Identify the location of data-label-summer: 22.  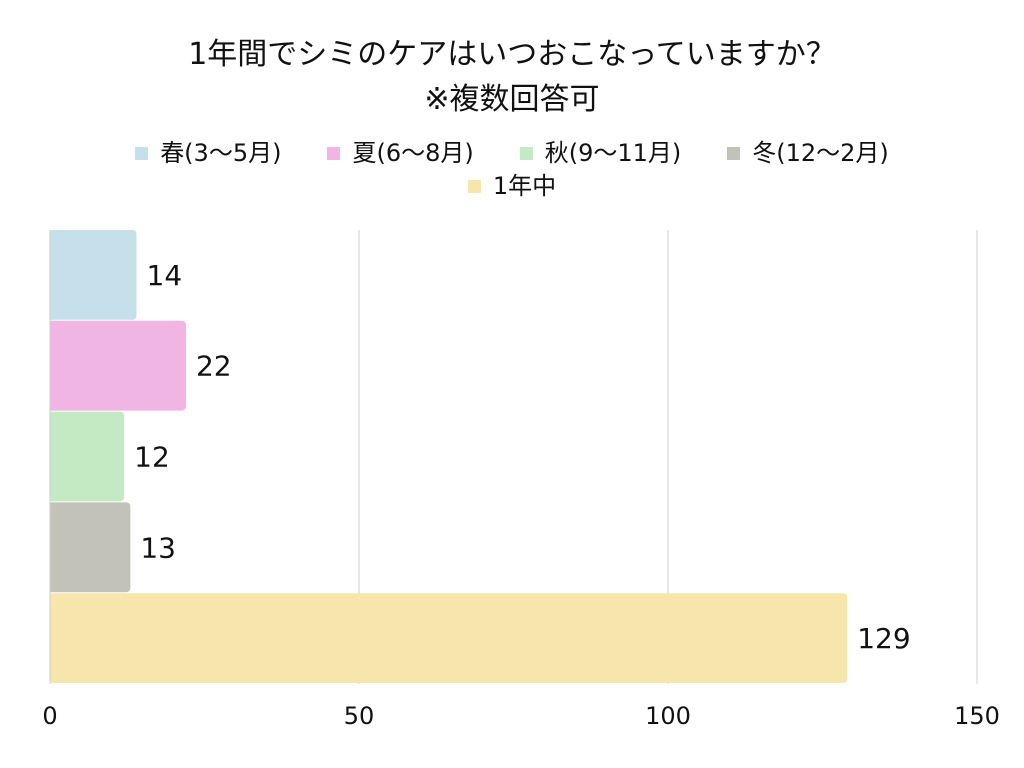
(214, 366).